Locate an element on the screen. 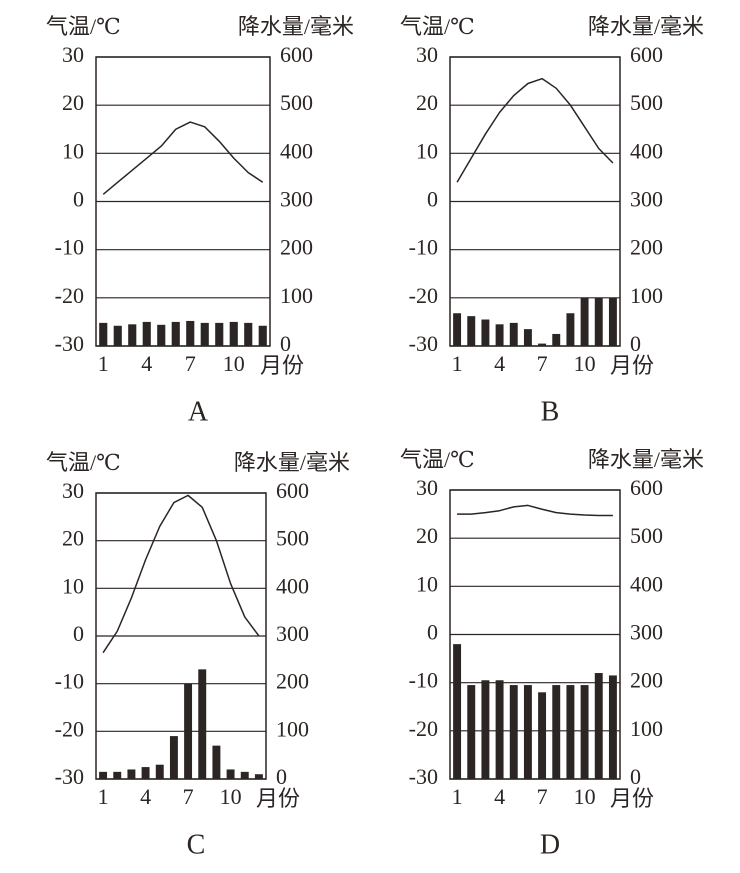 The image size is (740, 873). plot-frame is located at coordinates (535, 634).